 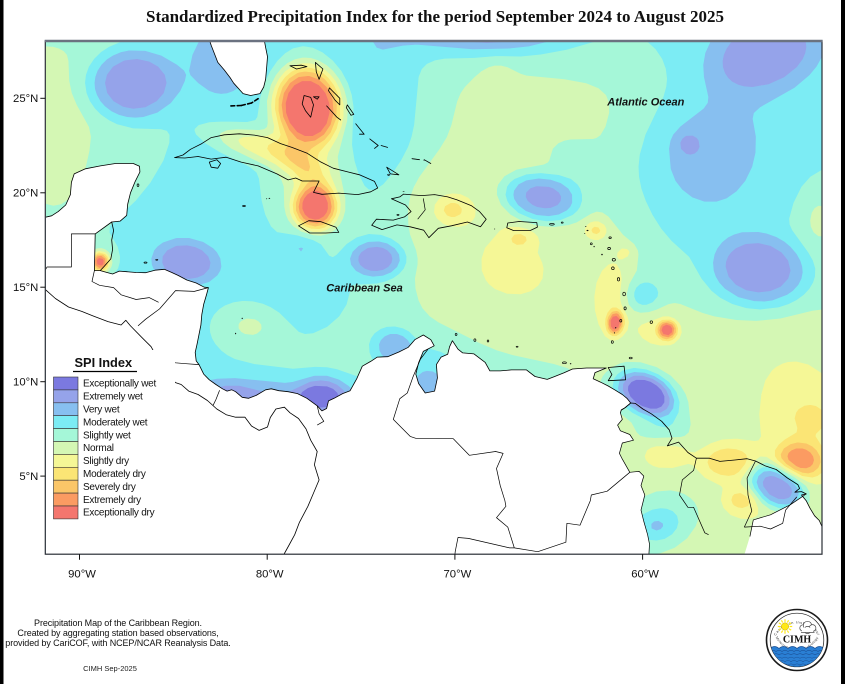 I want to click on svg-text: 60°W, so click(x=645, y=575).